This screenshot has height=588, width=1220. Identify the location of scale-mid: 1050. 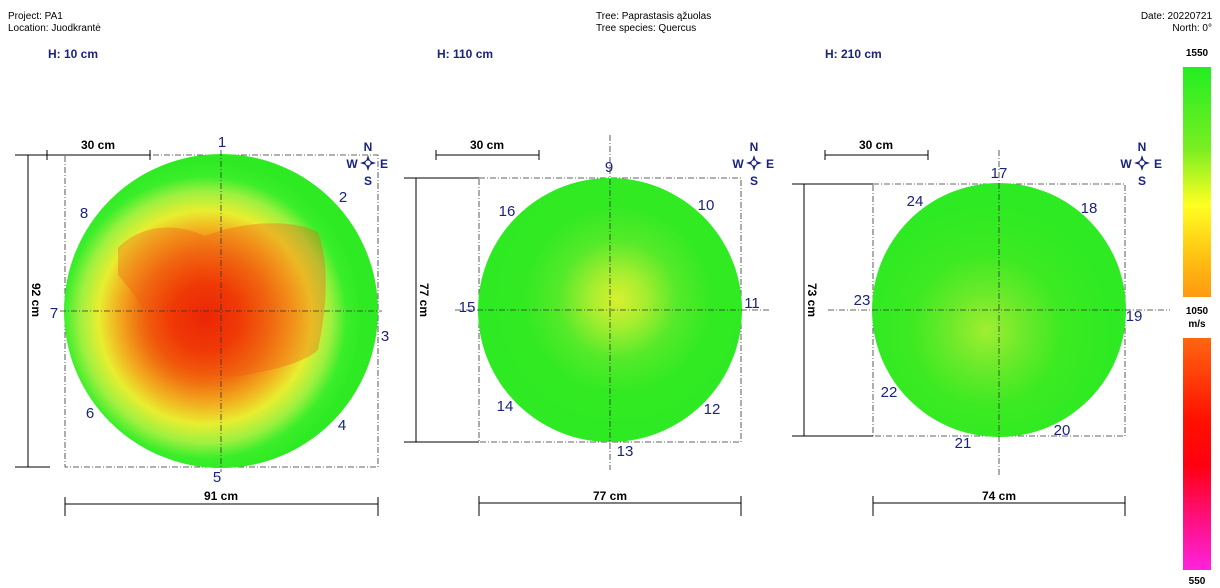
(1197, 311).